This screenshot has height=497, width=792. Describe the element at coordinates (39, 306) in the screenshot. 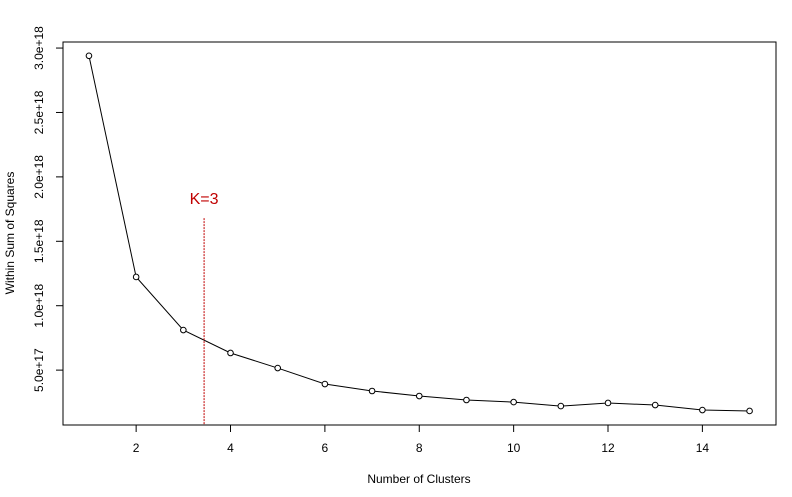

I see `y-tick-label: 1.0e+18` at that location.